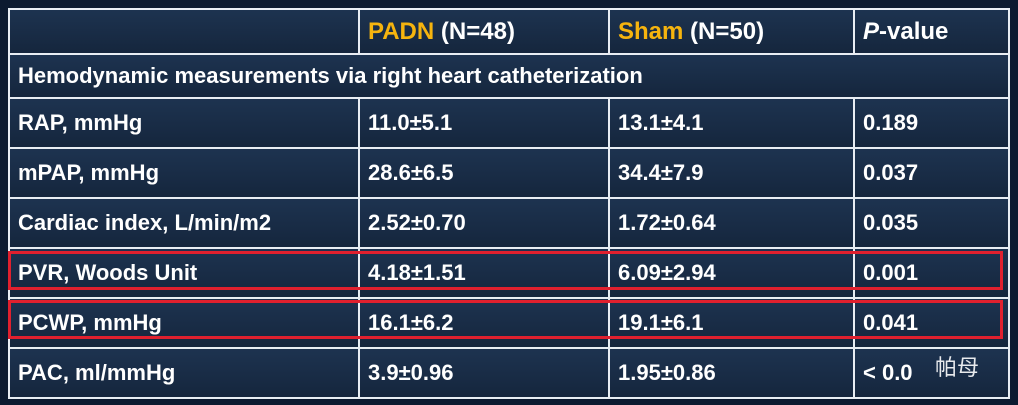  Describe the element at coordinates (484, 373) in the screenshot. I see `cell: 3.9±0.96` at that location.